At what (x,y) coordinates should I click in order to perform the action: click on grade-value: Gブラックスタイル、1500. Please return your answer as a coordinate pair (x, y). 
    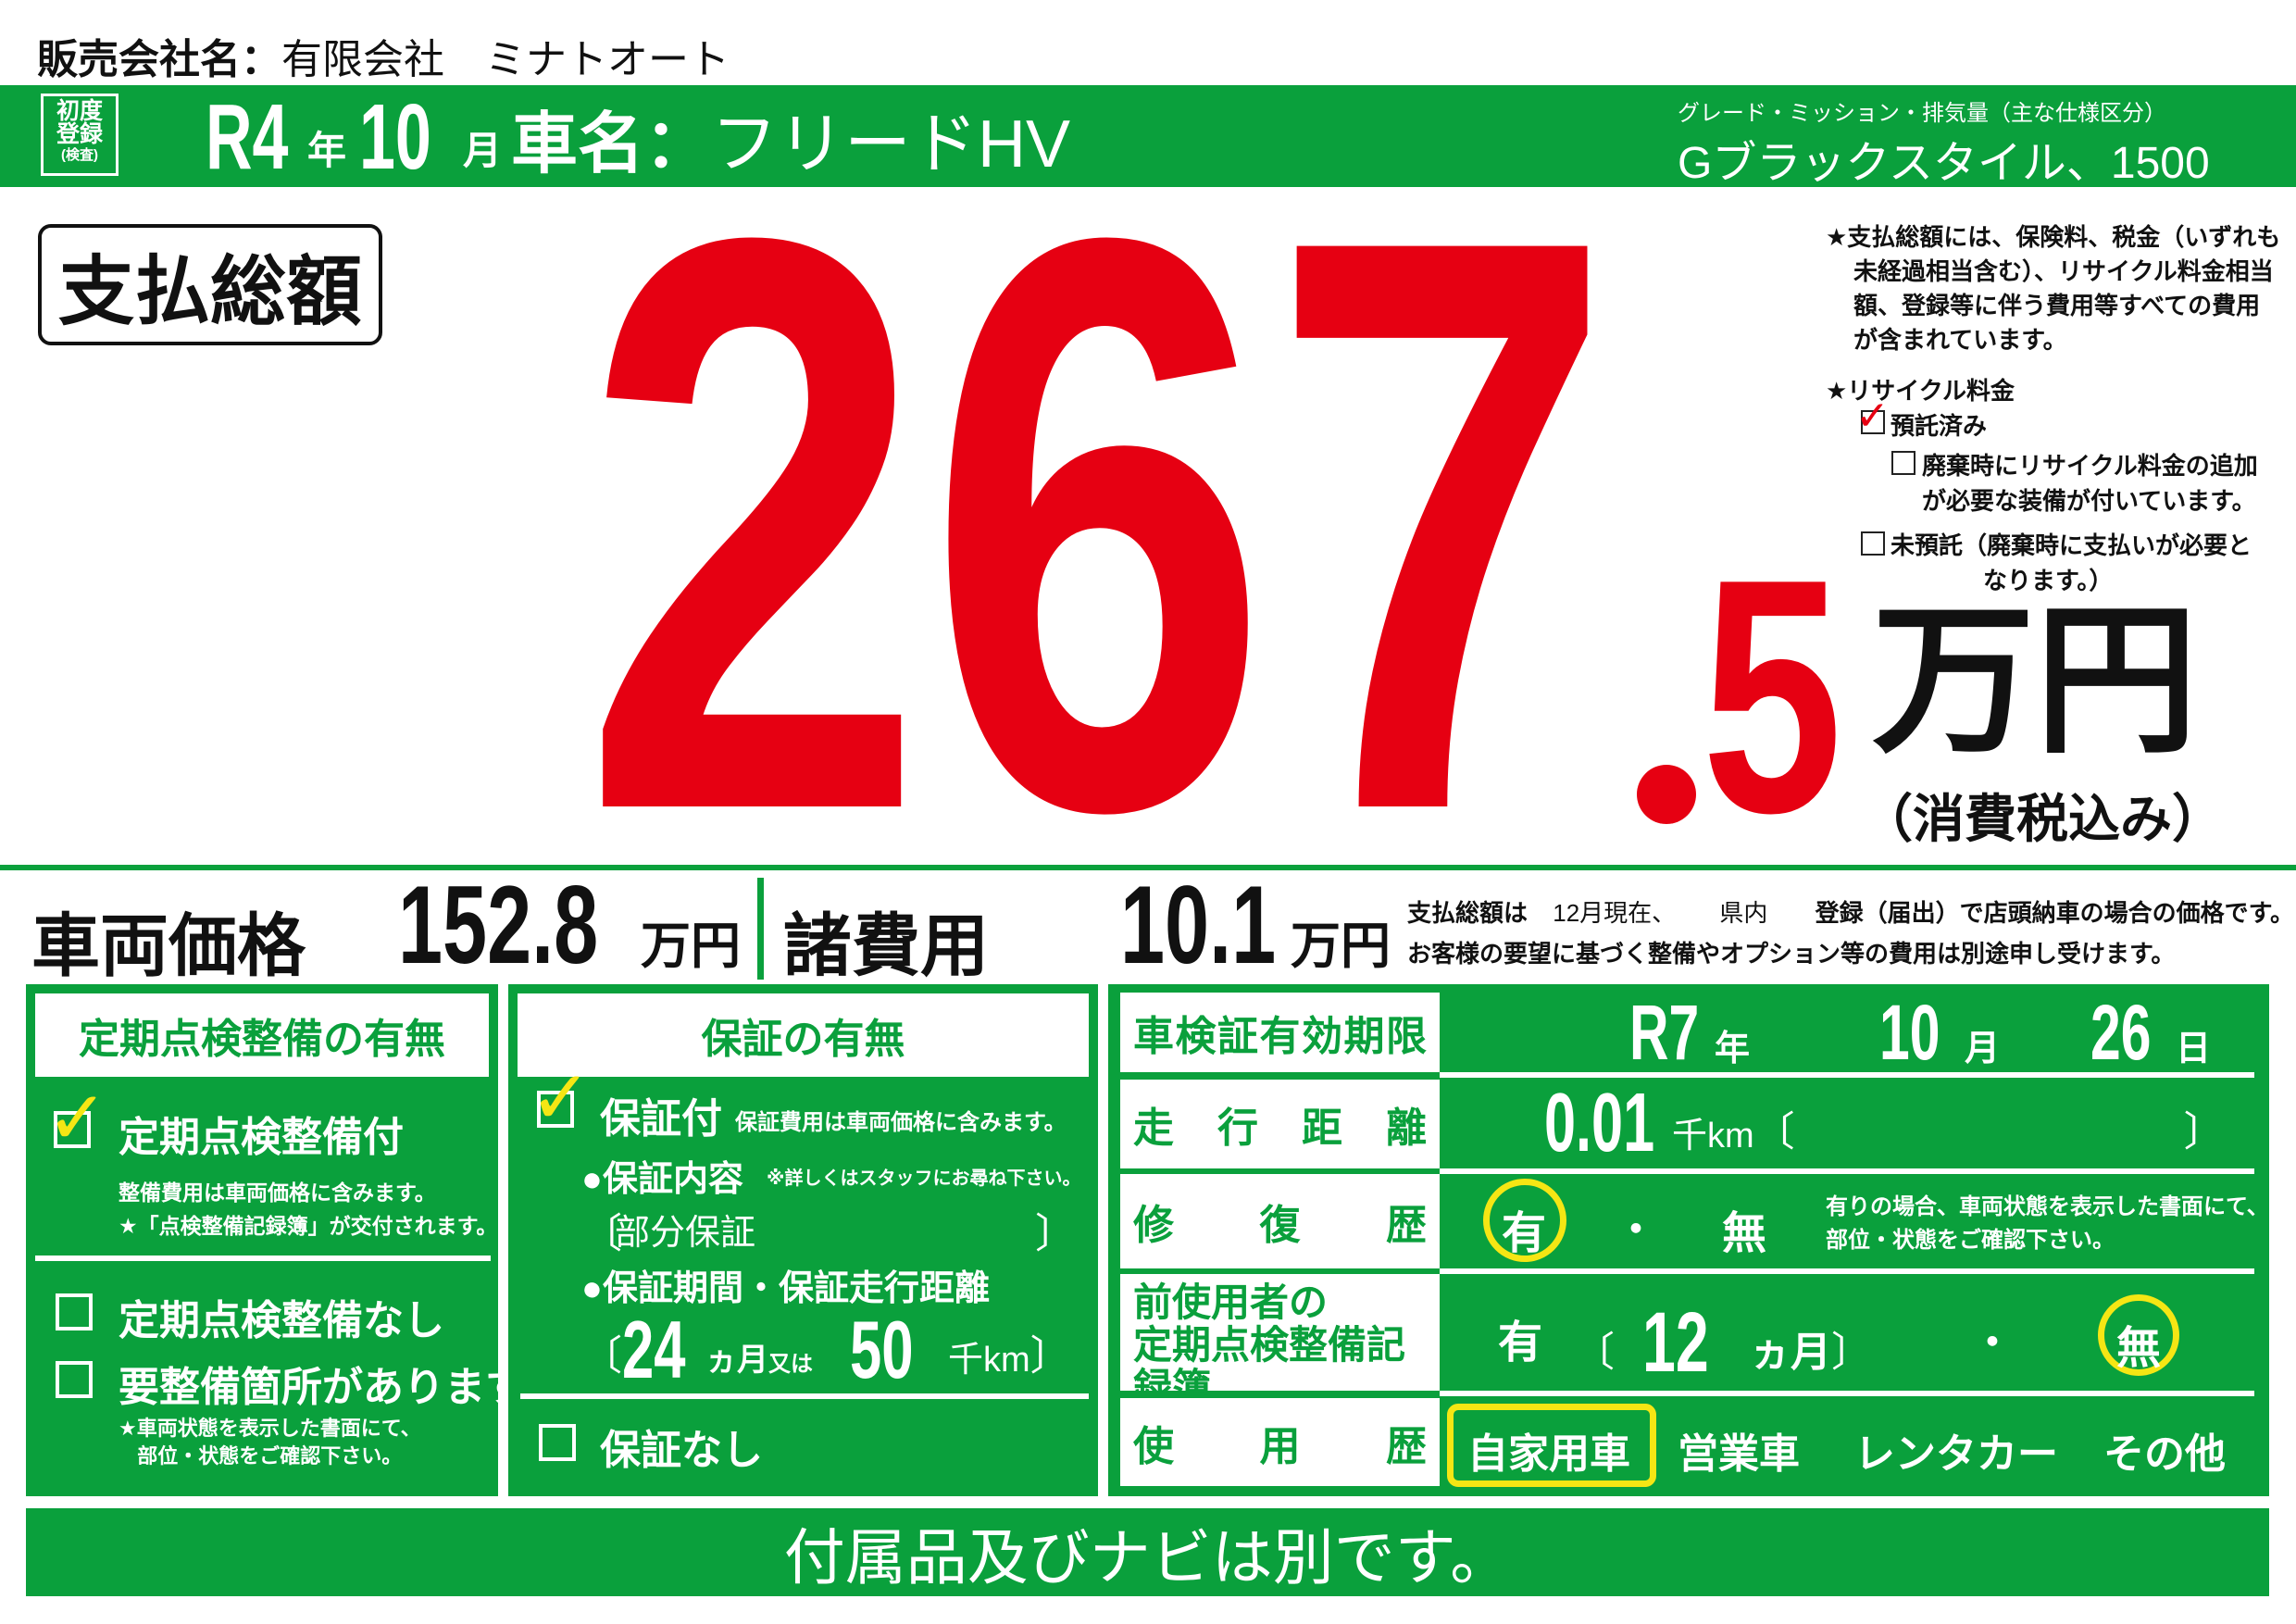
    Looking at the image, I should click on (1944, 163).